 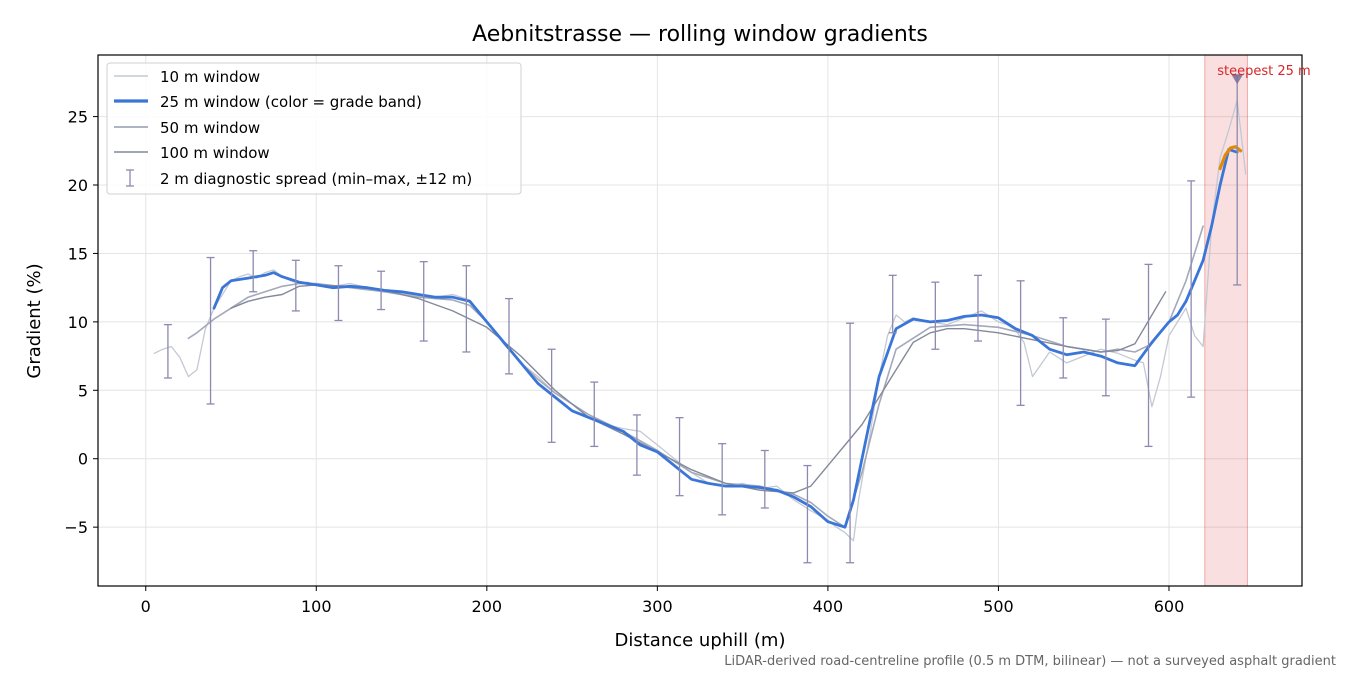 I want to click on legend-swatch-errorbar, so click(x=130, y=178).